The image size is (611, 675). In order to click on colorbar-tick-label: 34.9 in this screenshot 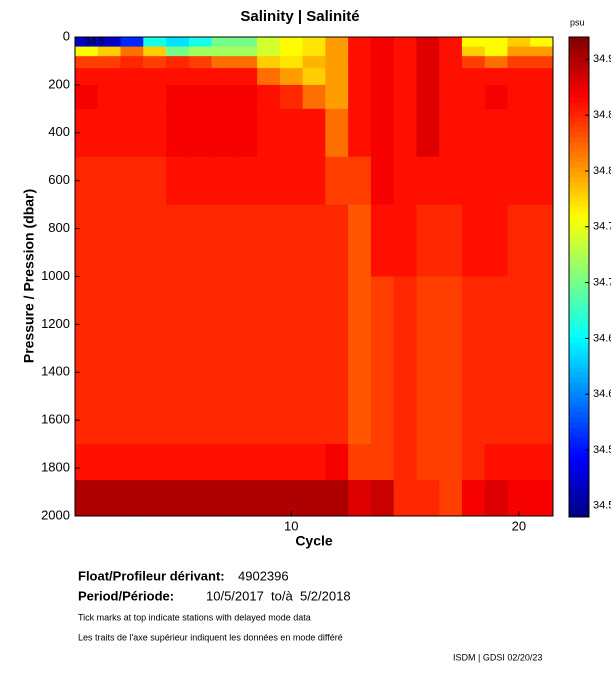, I will do `click(602, 59)`.